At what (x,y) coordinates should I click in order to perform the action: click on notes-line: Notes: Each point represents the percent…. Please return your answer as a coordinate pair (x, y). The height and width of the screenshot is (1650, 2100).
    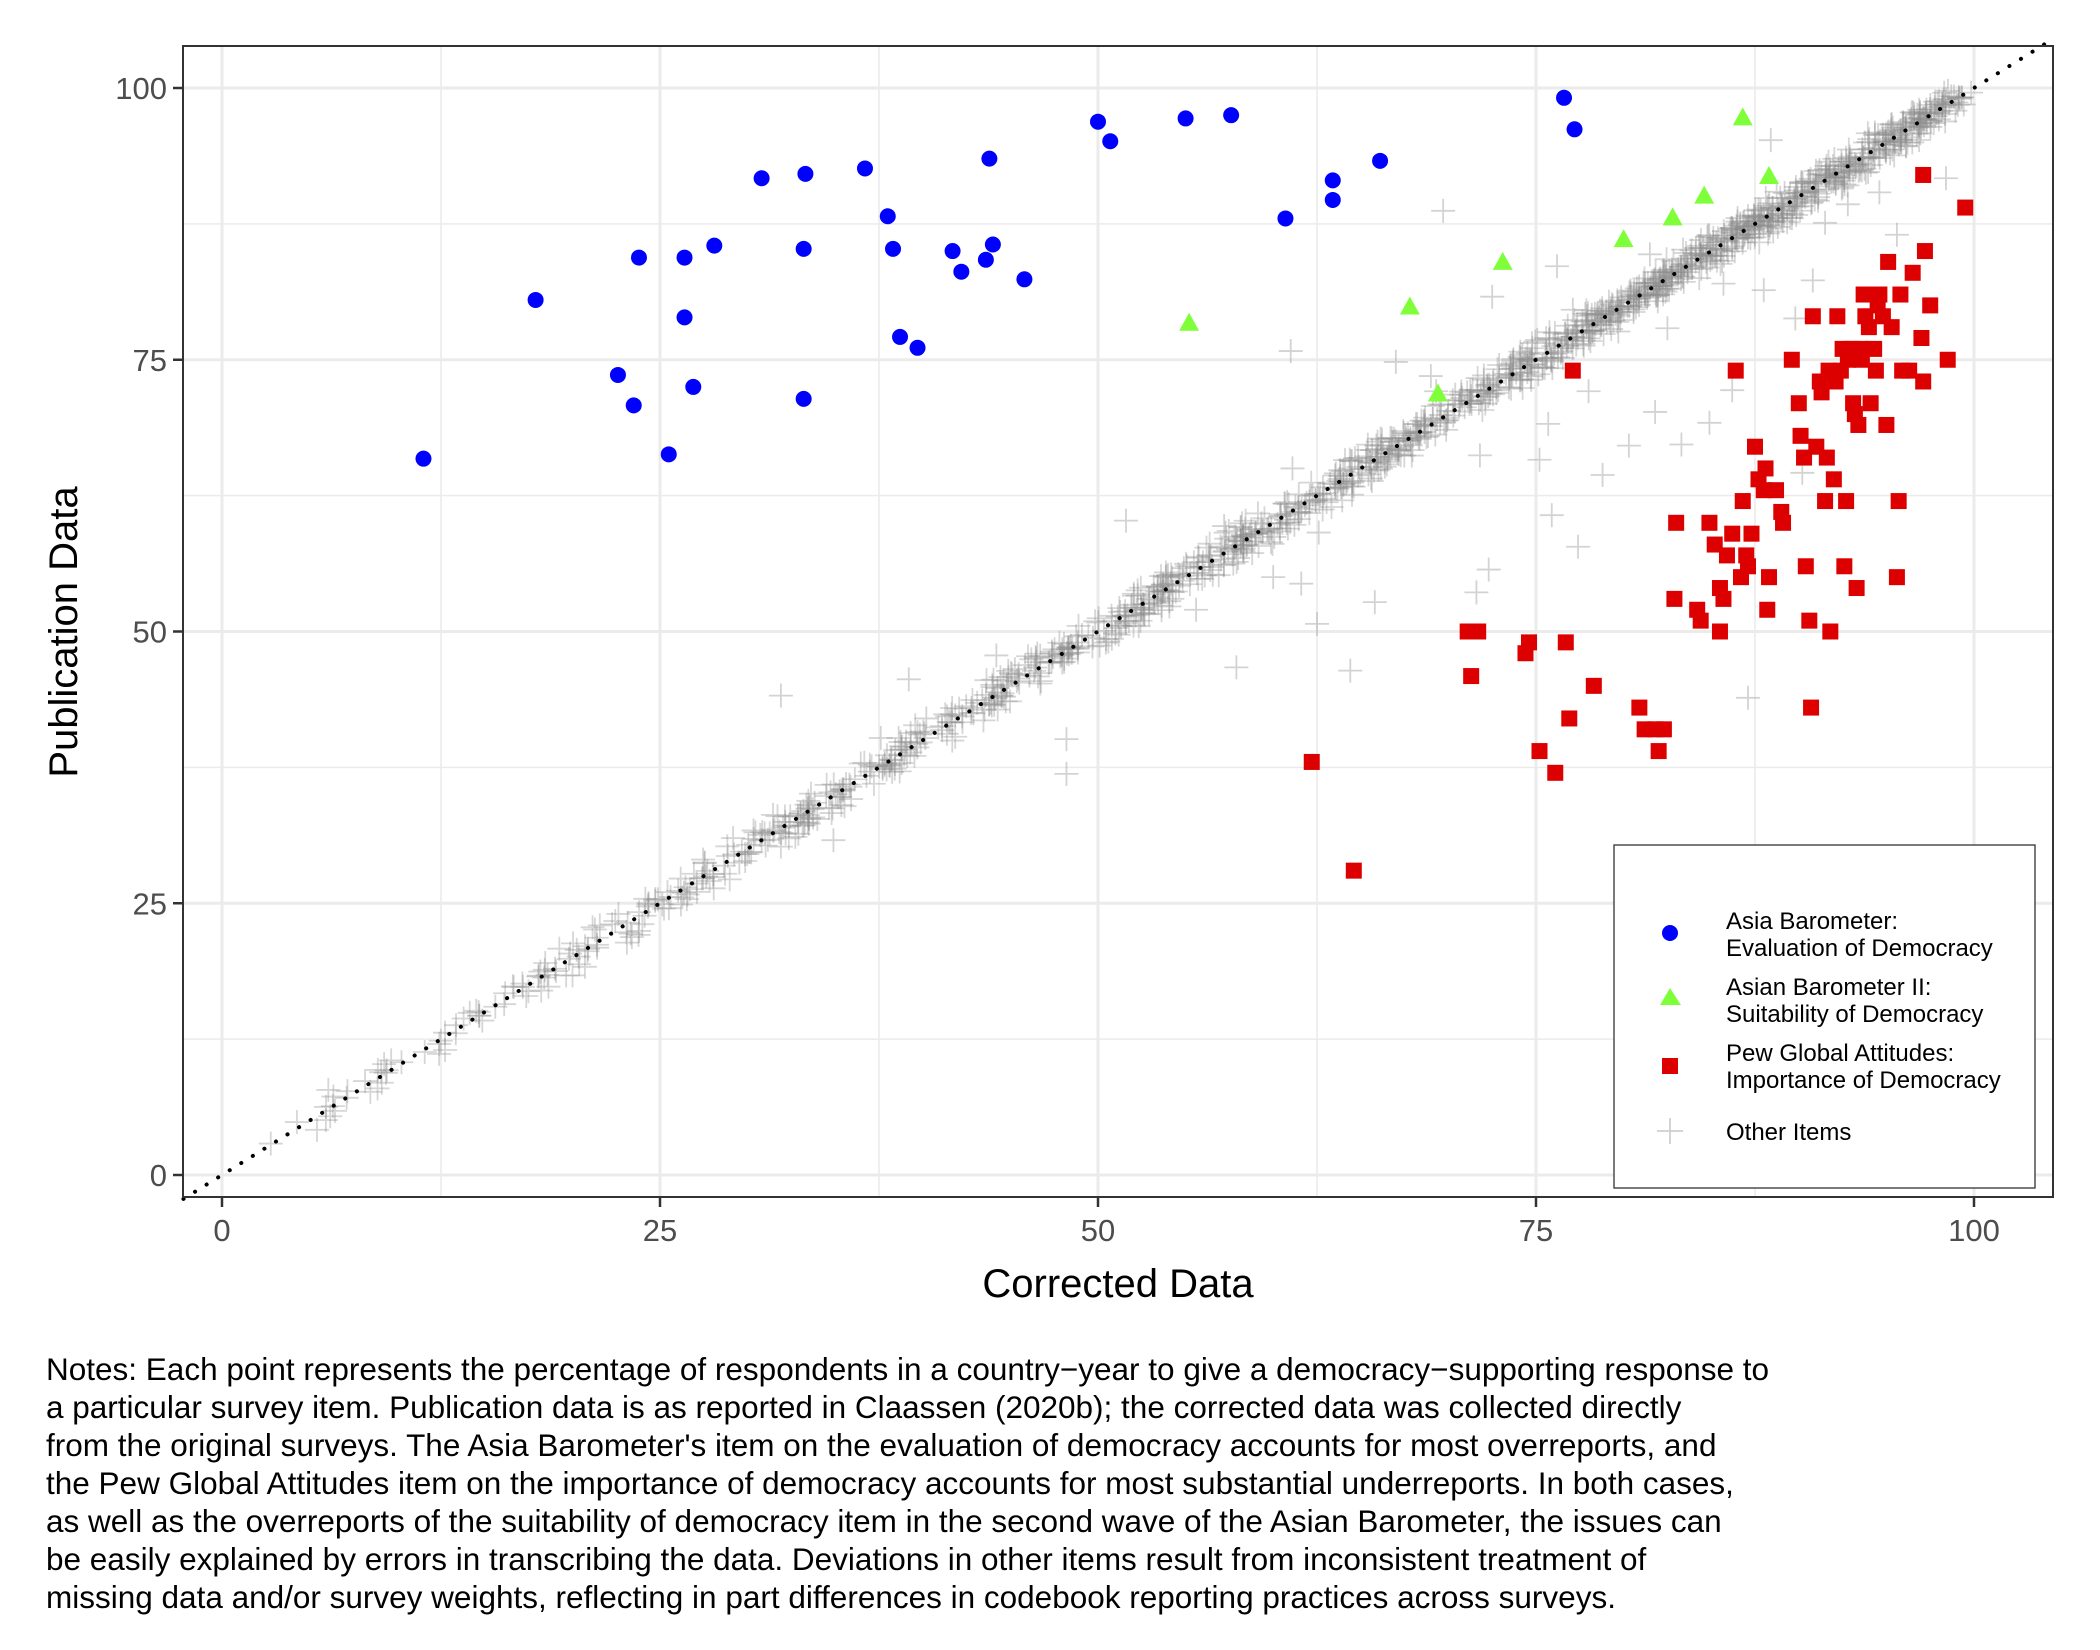
    Looking at the image, I should click on (908, 1369).